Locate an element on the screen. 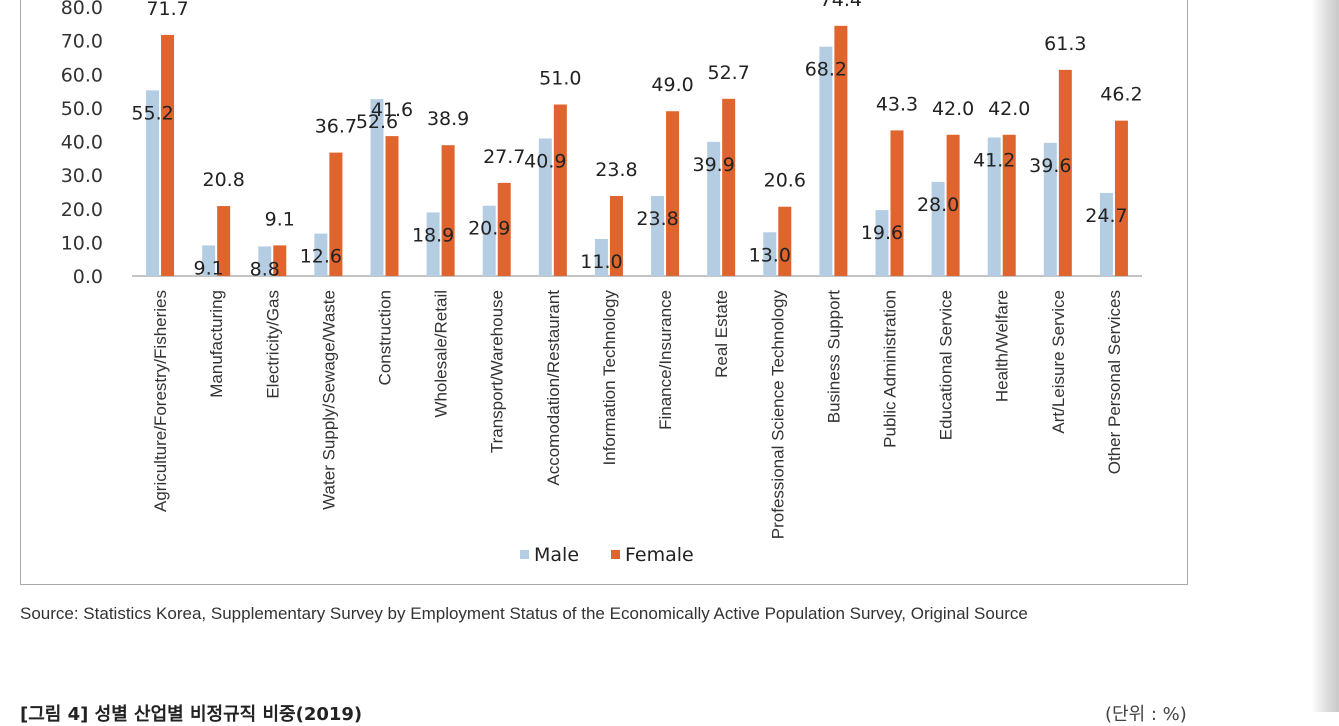  category-label: Finance/Insurance is located at coordinates (665, 360).